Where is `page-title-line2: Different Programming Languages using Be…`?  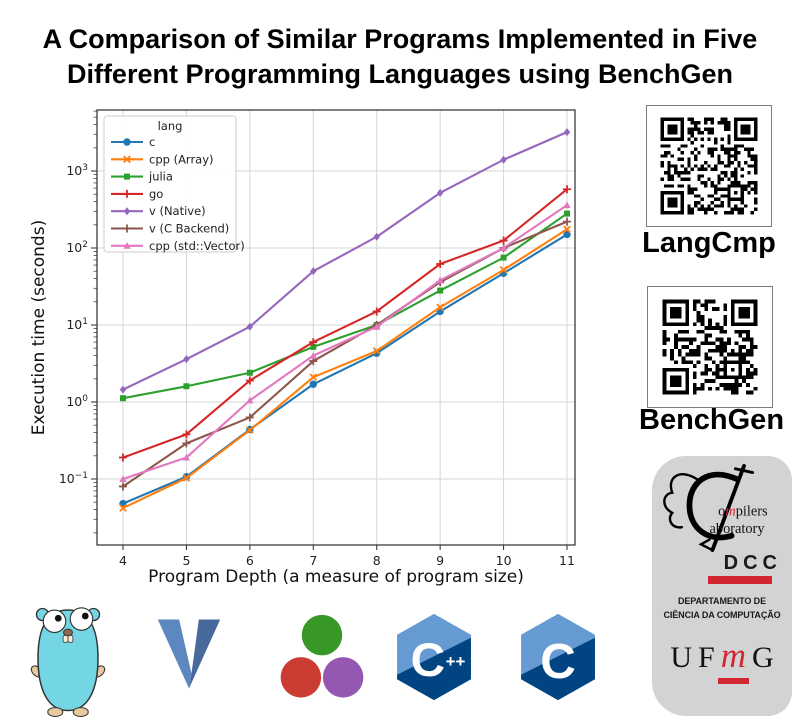 page-title-line2: Different Programming Languages using Be… is located at coordinates (400, 74).